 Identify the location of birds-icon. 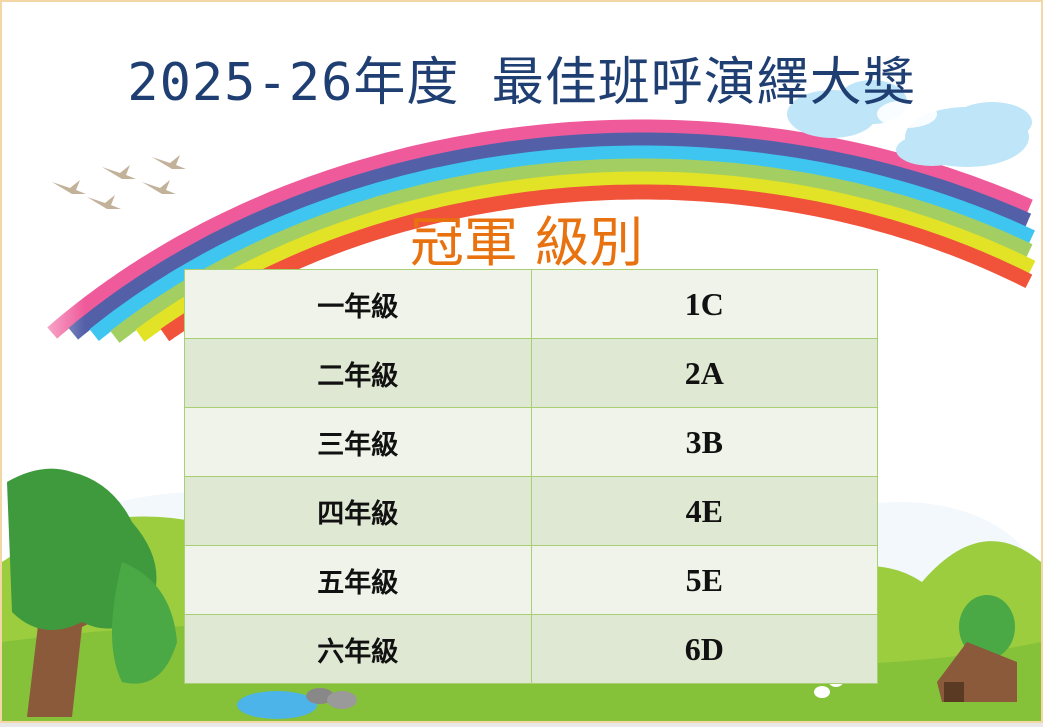
(119, 182).